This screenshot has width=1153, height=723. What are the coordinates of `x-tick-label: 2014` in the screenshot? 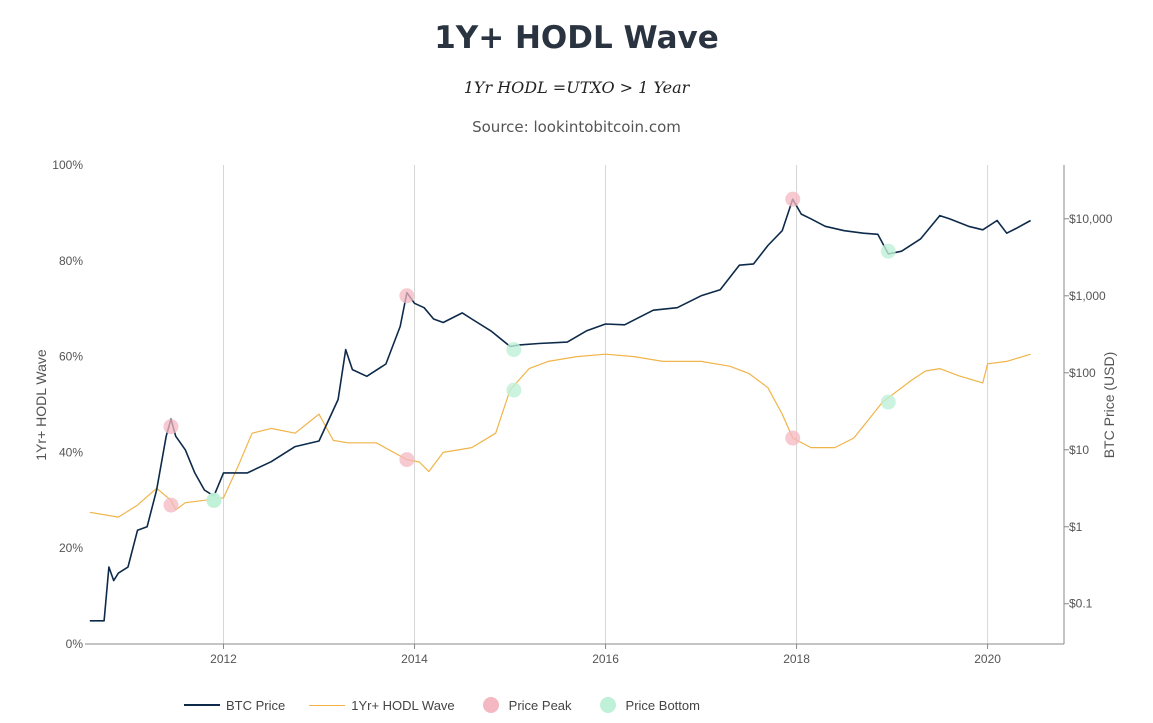 It's located at (414, 659).